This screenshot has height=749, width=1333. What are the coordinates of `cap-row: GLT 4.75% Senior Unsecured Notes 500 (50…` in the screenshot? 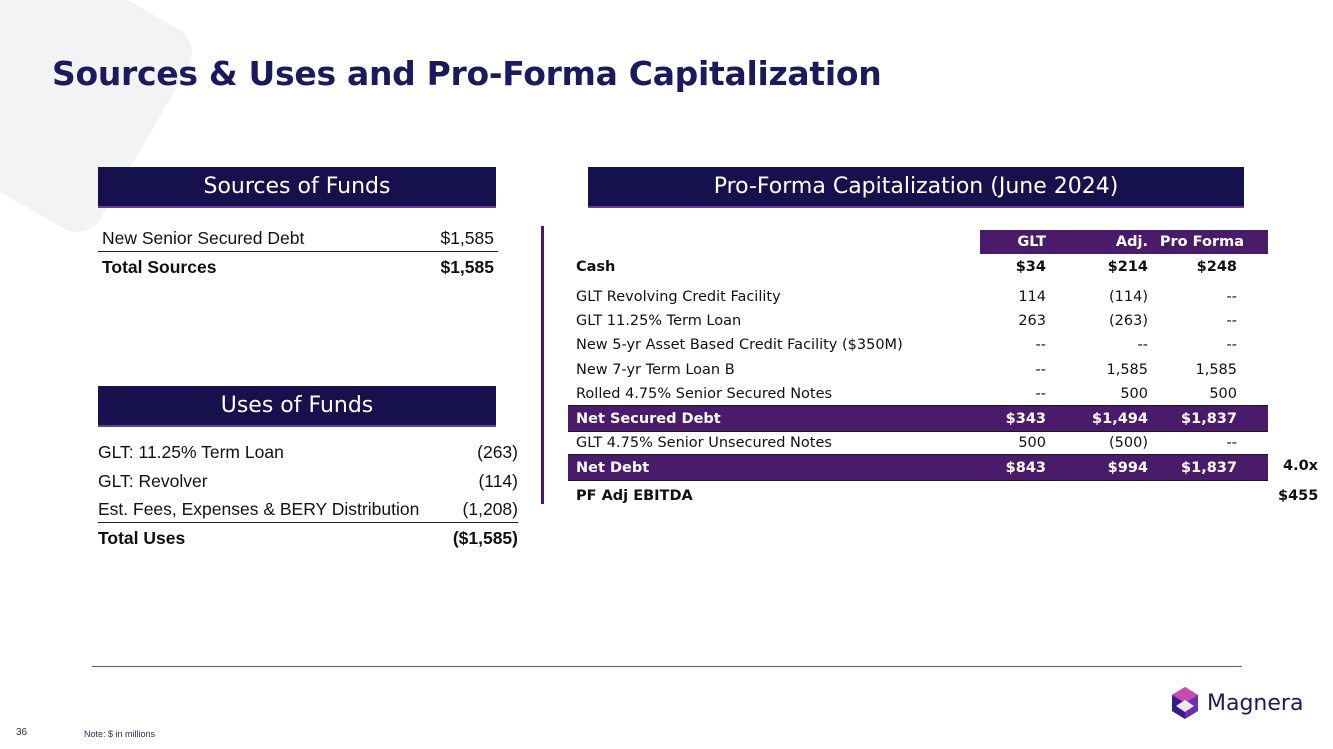 It's located at (918, 443).